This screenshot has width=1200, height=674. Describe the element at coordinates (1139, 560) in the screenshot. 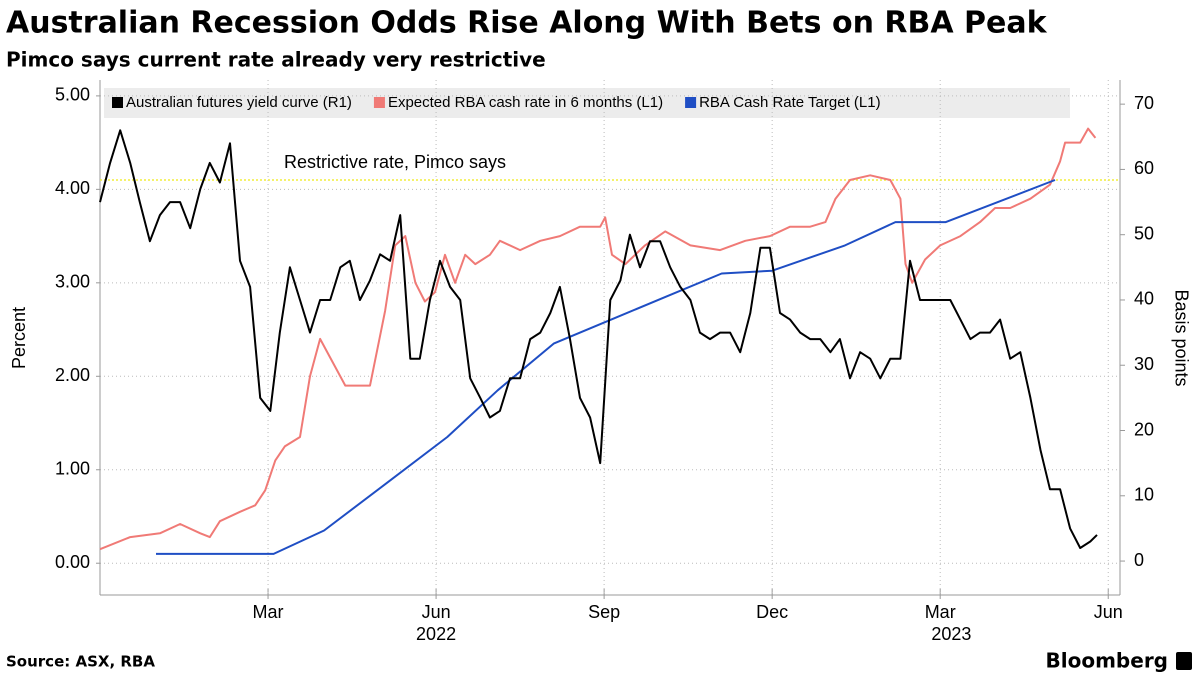

I see `y2-tick-label: 0` at that location.